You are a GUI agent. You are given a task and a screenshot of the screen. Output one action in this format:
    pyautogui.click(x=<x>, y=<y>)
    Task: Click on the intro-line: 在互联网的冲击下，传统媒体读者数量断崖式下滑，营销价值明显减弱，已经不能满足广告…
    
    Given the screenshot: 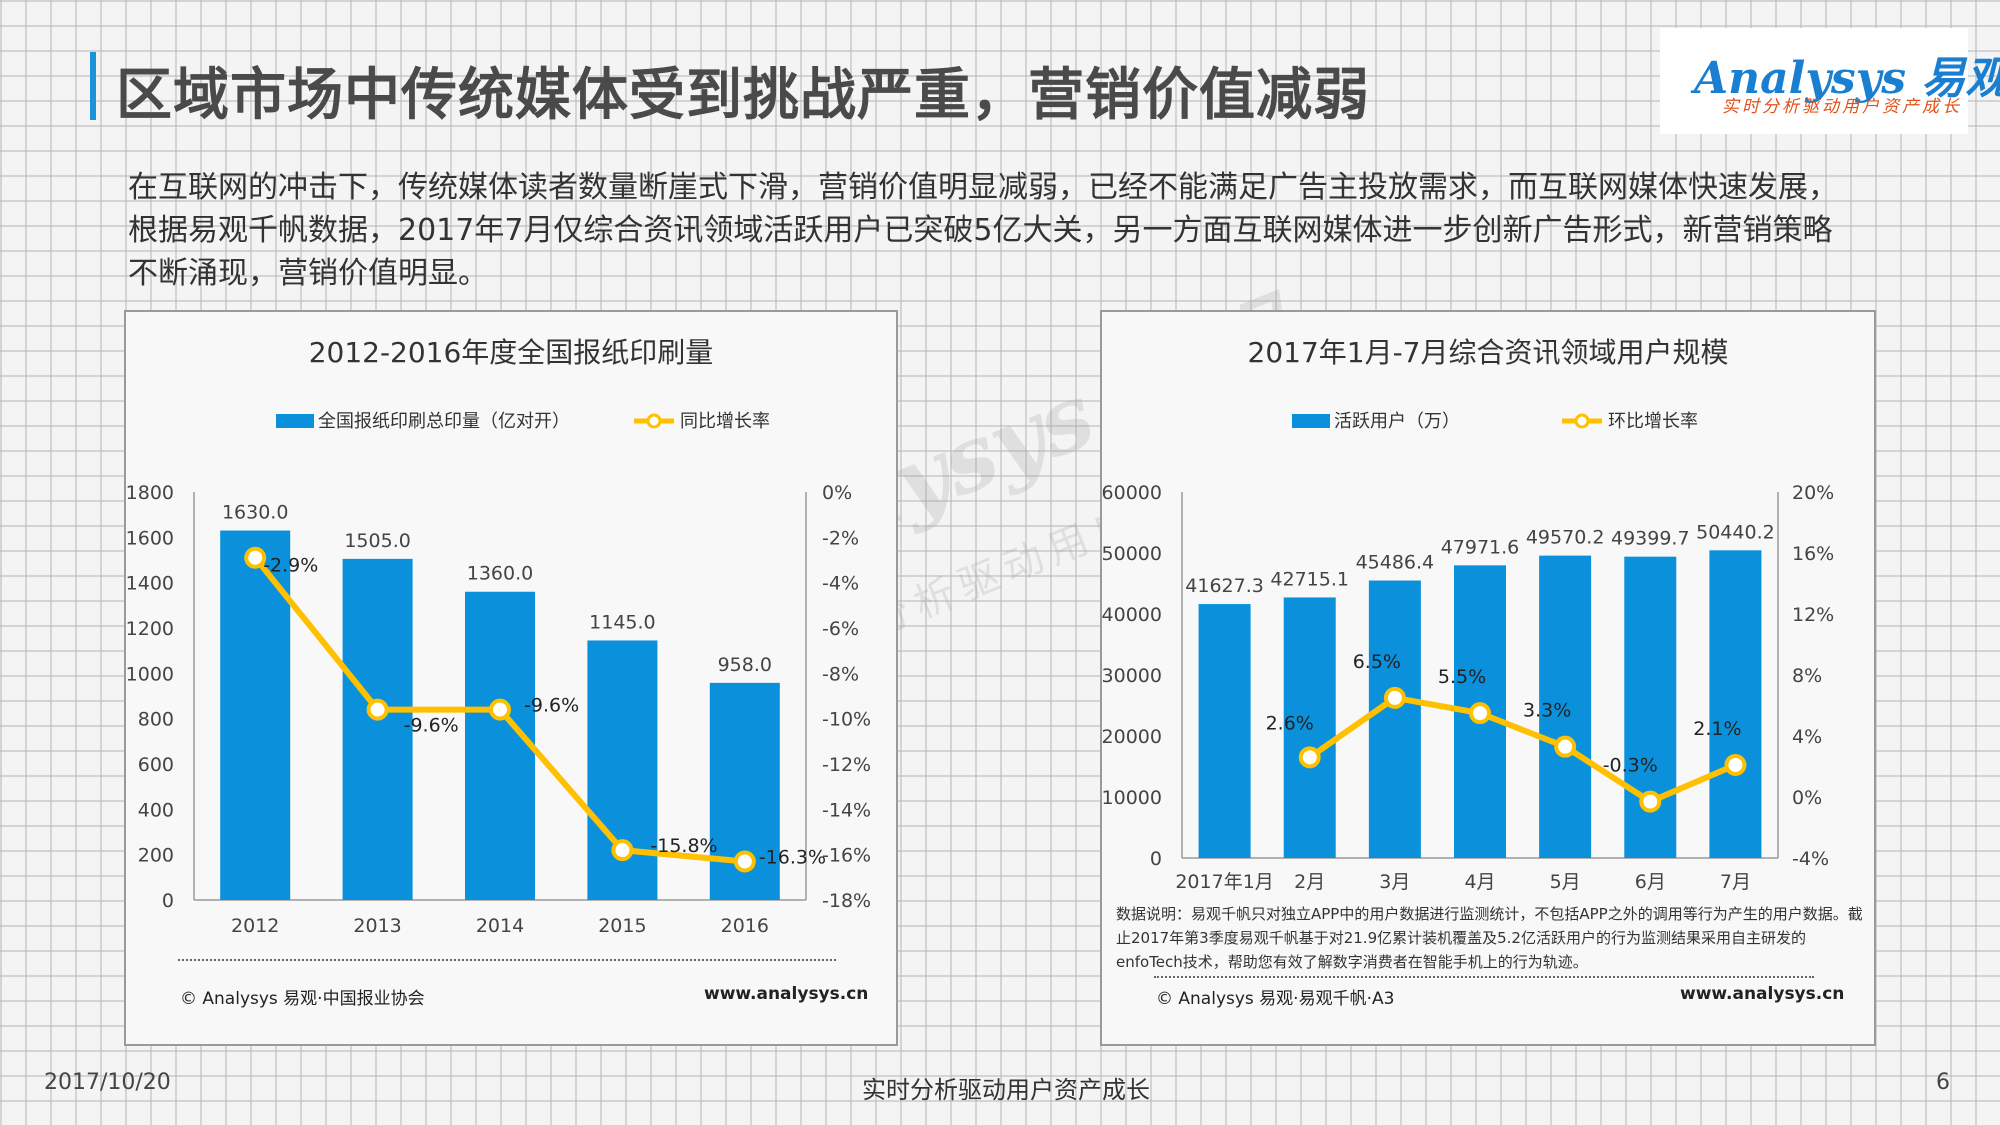 What is the action you would take?
    pyautogui.click(x=983, y=187)
    